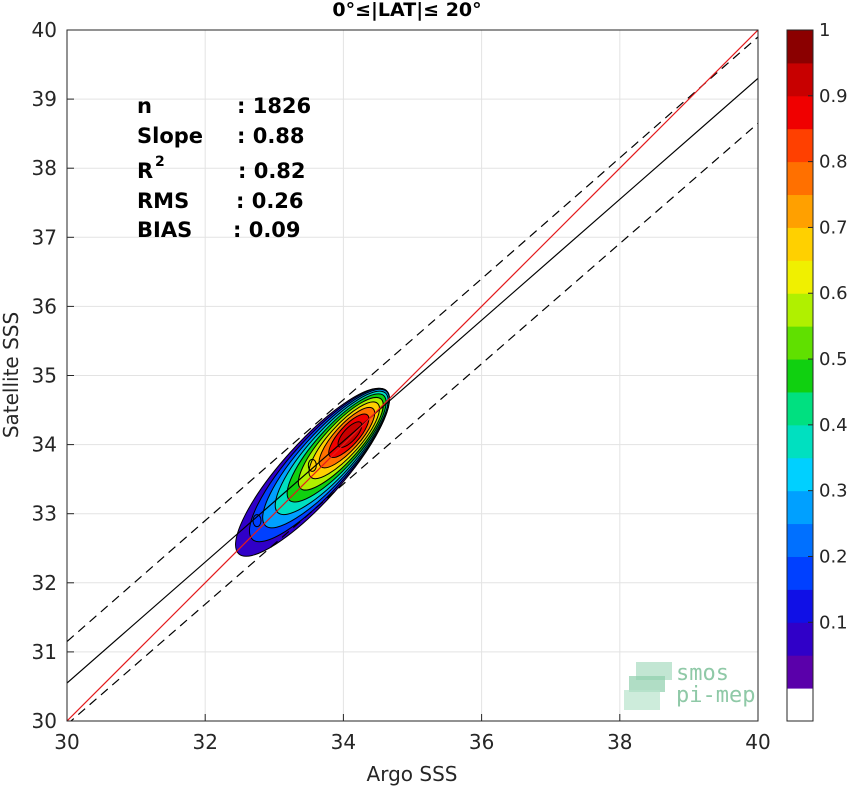 Image resolution: width=855 pixels, height=788 pixels. What do you see at coordinates (44, 721) in the screenshot?
I see `y-tick-label: 30` at bounding box center [44, 721].